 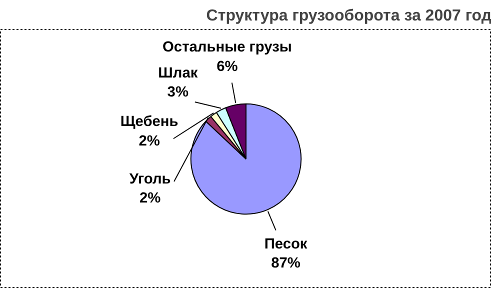 What do you see at coordinates (150, 179) in the screenshot?
I see `slice-label: Уголь` at bounding box center [150, 179].